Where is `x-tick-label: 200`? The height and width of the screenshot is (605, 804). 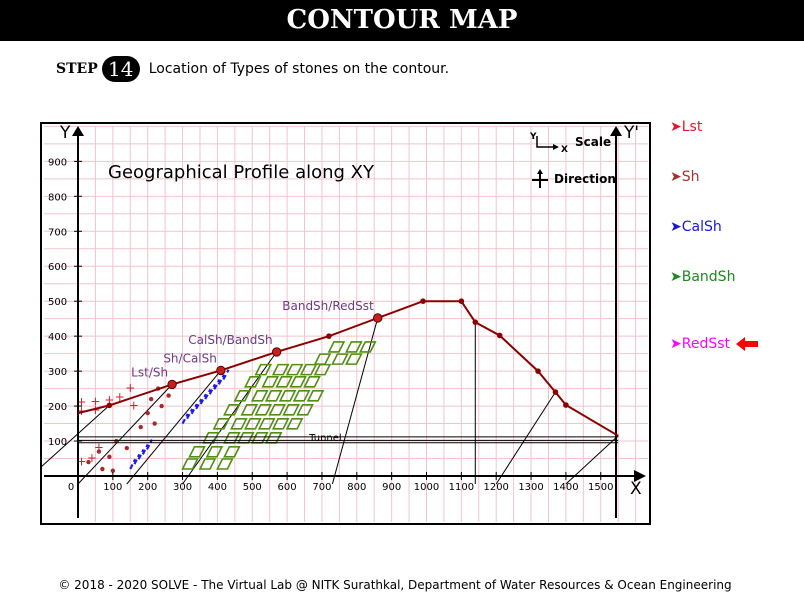 x-tick-label: 200 is located at coordinates (147, 487).